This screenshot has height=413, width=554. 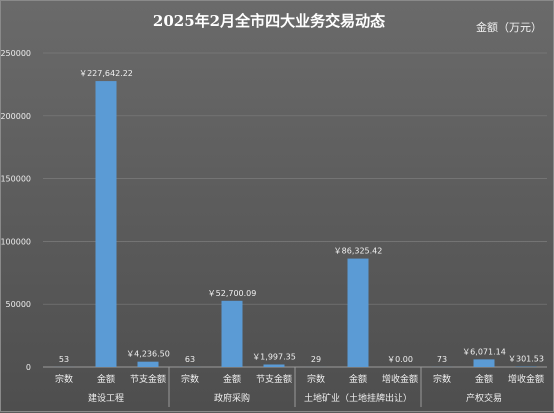 What do you see at coordinates (190, 359) in the screenshot?
I see `data-label: 63` at bounding box center [190, 359].